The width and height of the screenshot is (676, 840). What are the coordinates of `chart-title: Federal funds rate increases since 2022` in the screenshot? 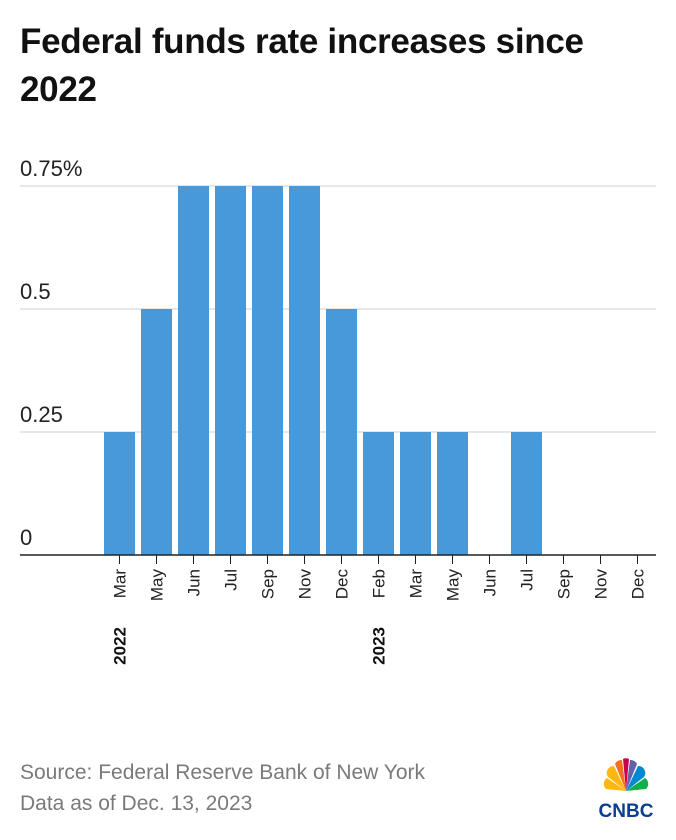 It's located at (302, 65).